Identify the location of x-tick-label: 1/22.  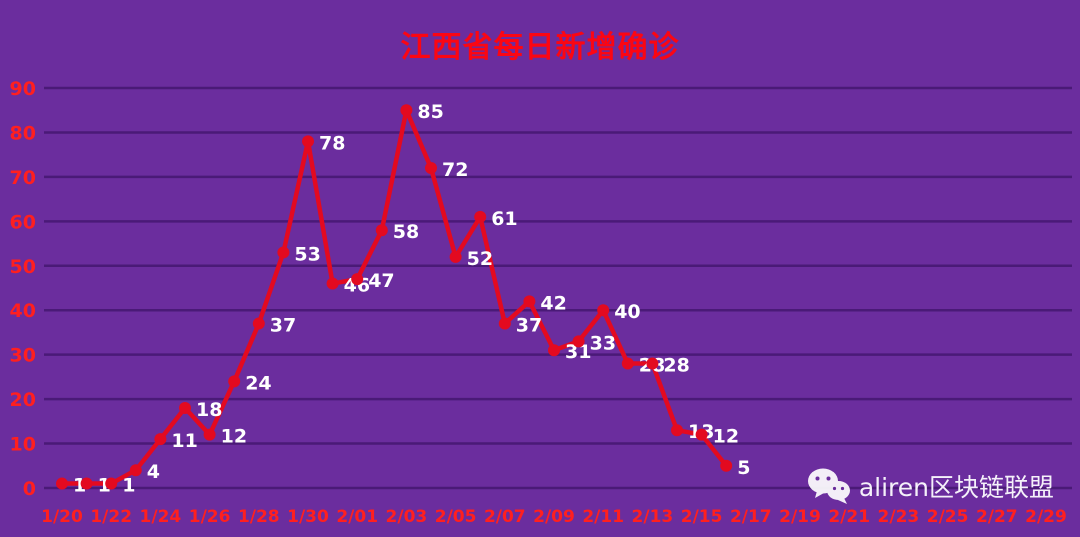
(111, 517).